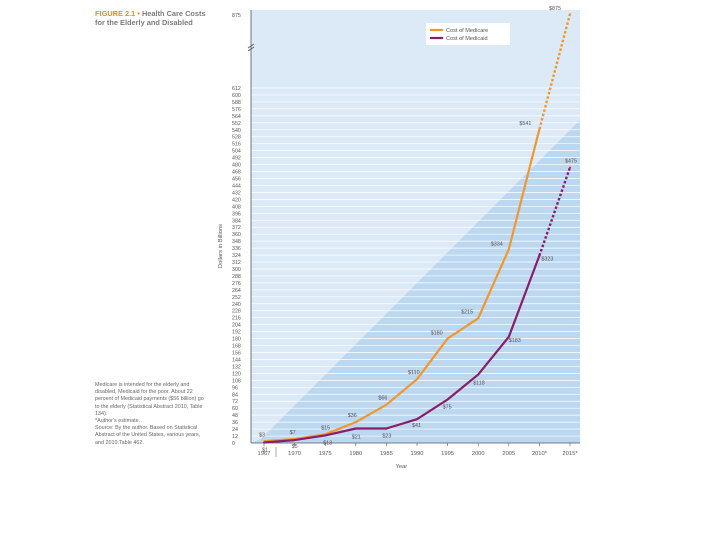  Describe the element at coordinates (402, 349) in the screenshot. I see `series-line-medicaid` at that location.